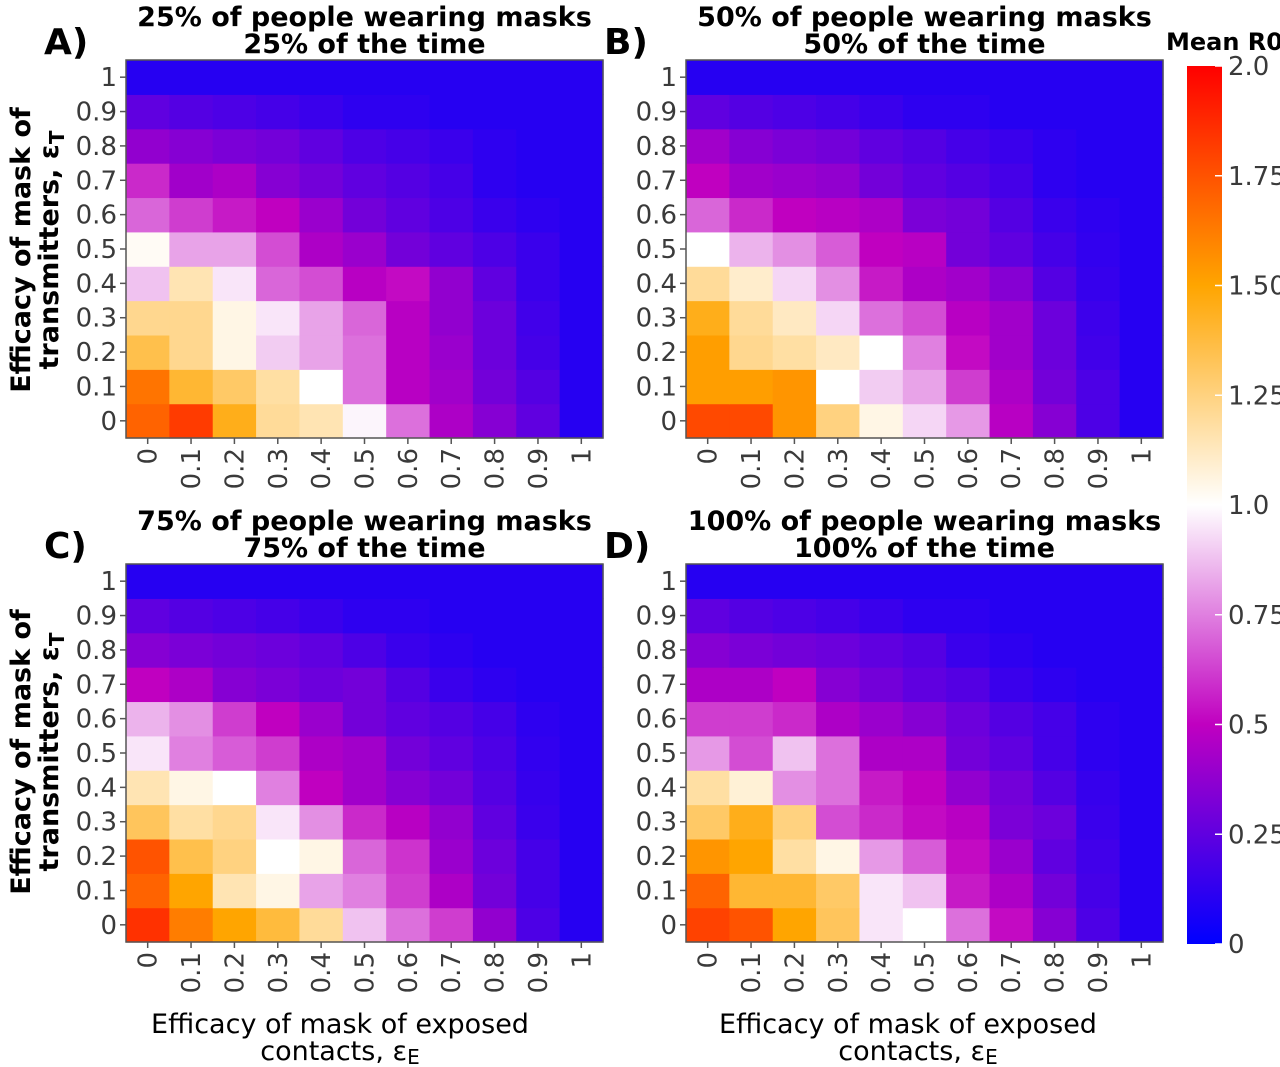 This screenshot has width=1280, height=1067. What do you see at coordinates (709, 456) in the screenshot?
I see `x-tick-label: 0` at bounding box center [709, 456].